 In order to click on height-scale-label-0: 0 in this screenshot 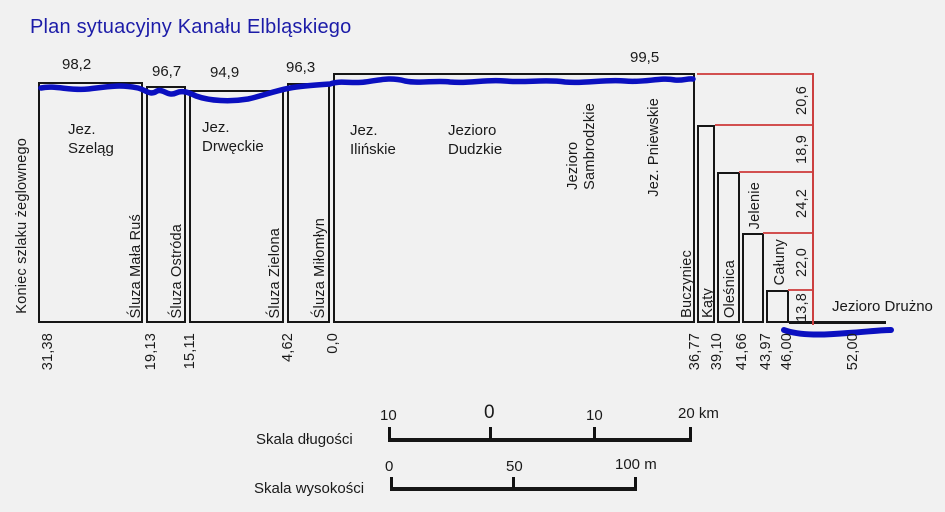, I will do `click(389, 466)`.